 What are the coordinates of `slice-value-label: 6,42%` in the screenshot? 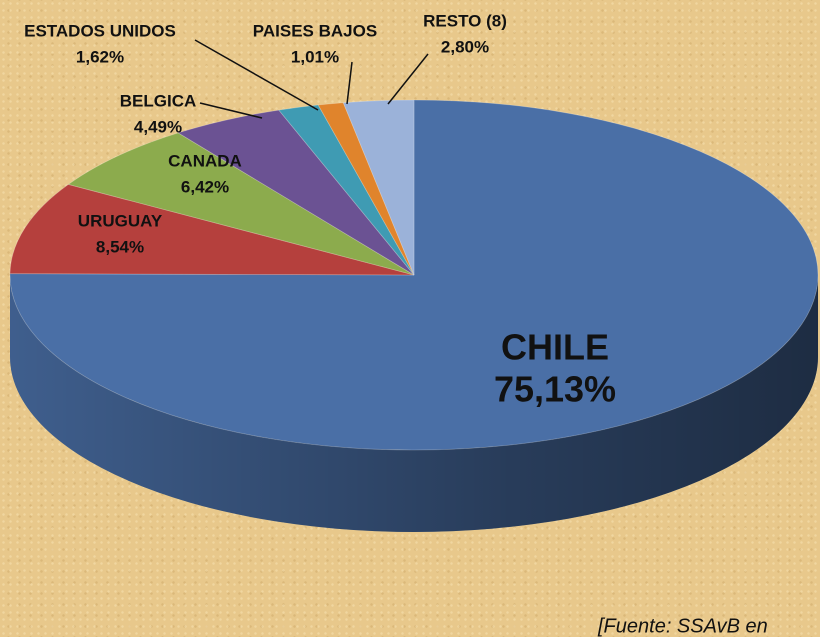 It's located at (205, 186).